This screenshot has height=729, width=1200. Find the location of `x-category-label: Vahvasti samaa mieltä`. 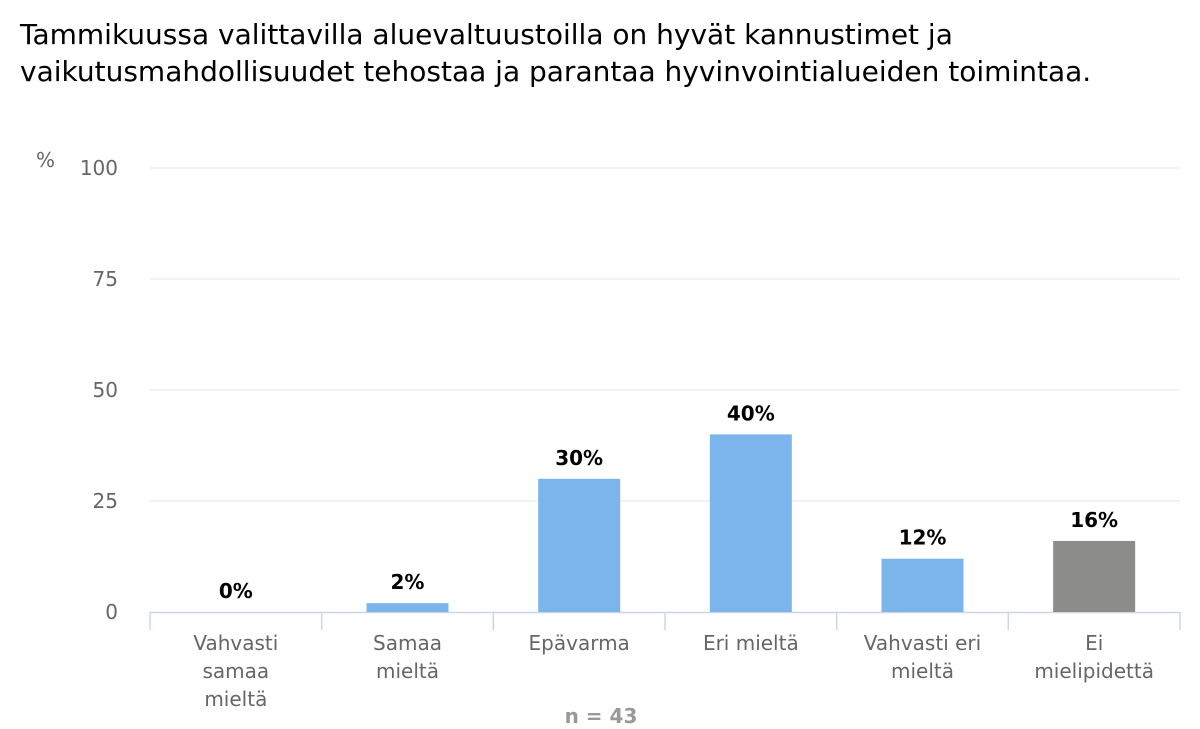

x-category-label: Vahvasti samaa mieltä is located at coordinates (235, 671).